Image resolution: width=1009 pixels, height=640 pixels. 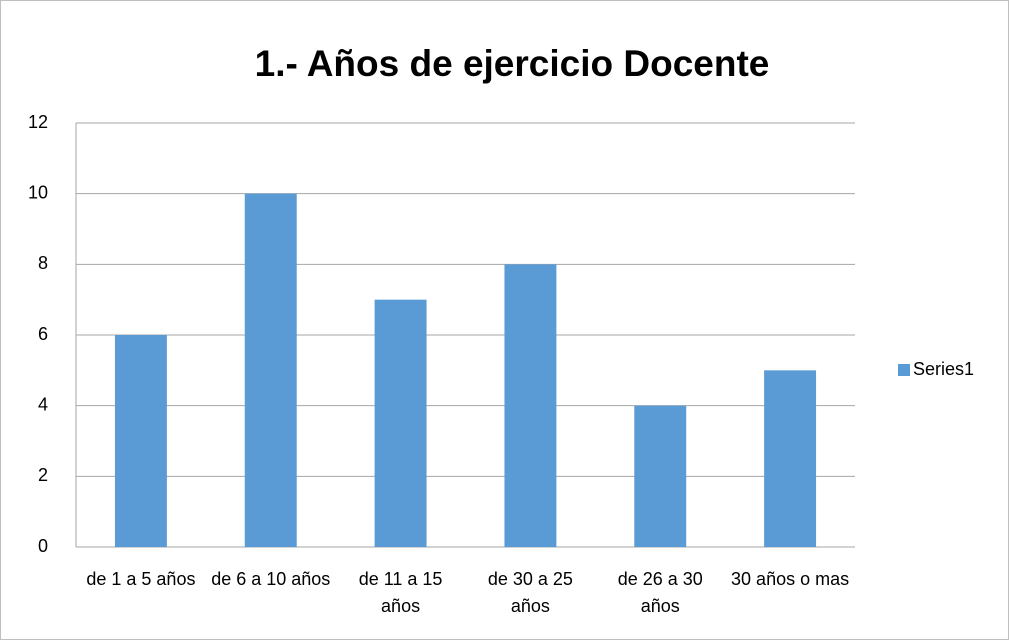 What do you see at coordinates (43, 334) in the screenshot?
I see `y-tick-label: 6` at bounding box center [43, 334].